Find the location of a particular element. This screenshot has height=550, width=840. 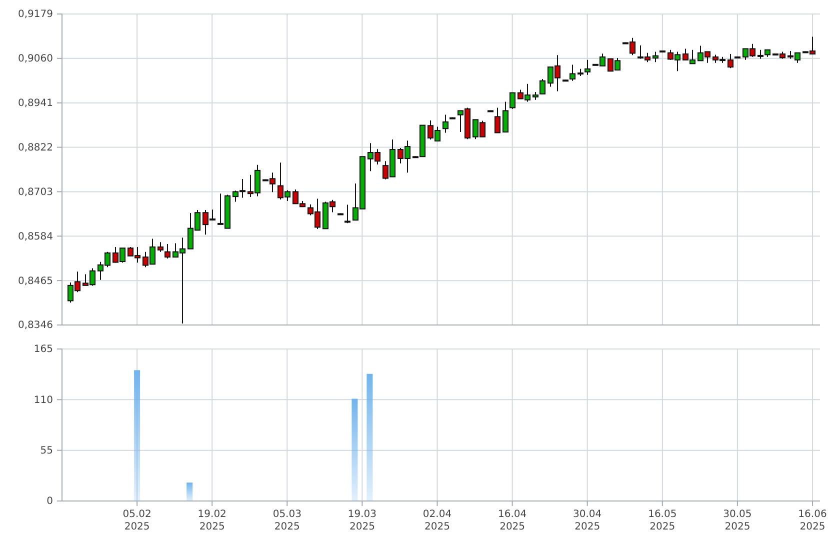

x-tick-label: 02.04 2025 is located at coordinates (437, 521).